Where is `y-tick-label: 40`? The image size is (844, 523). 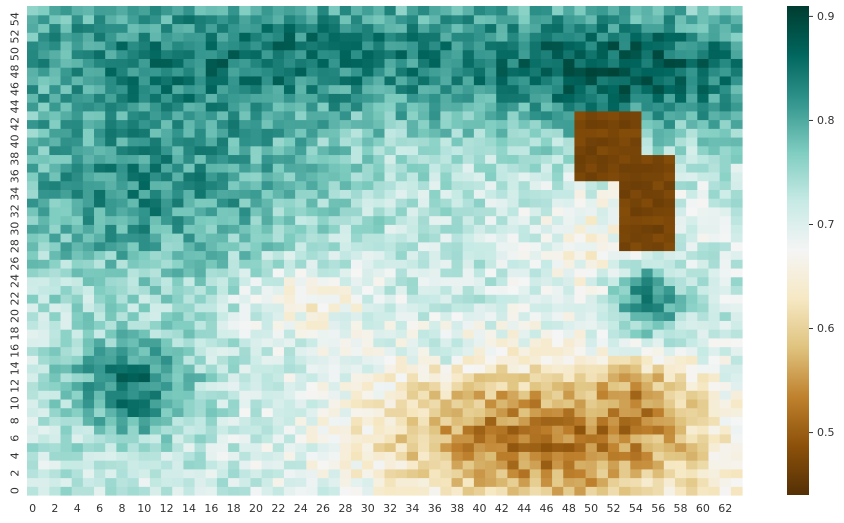
y-tick-label: 40 is located at coordinates (15, 141).